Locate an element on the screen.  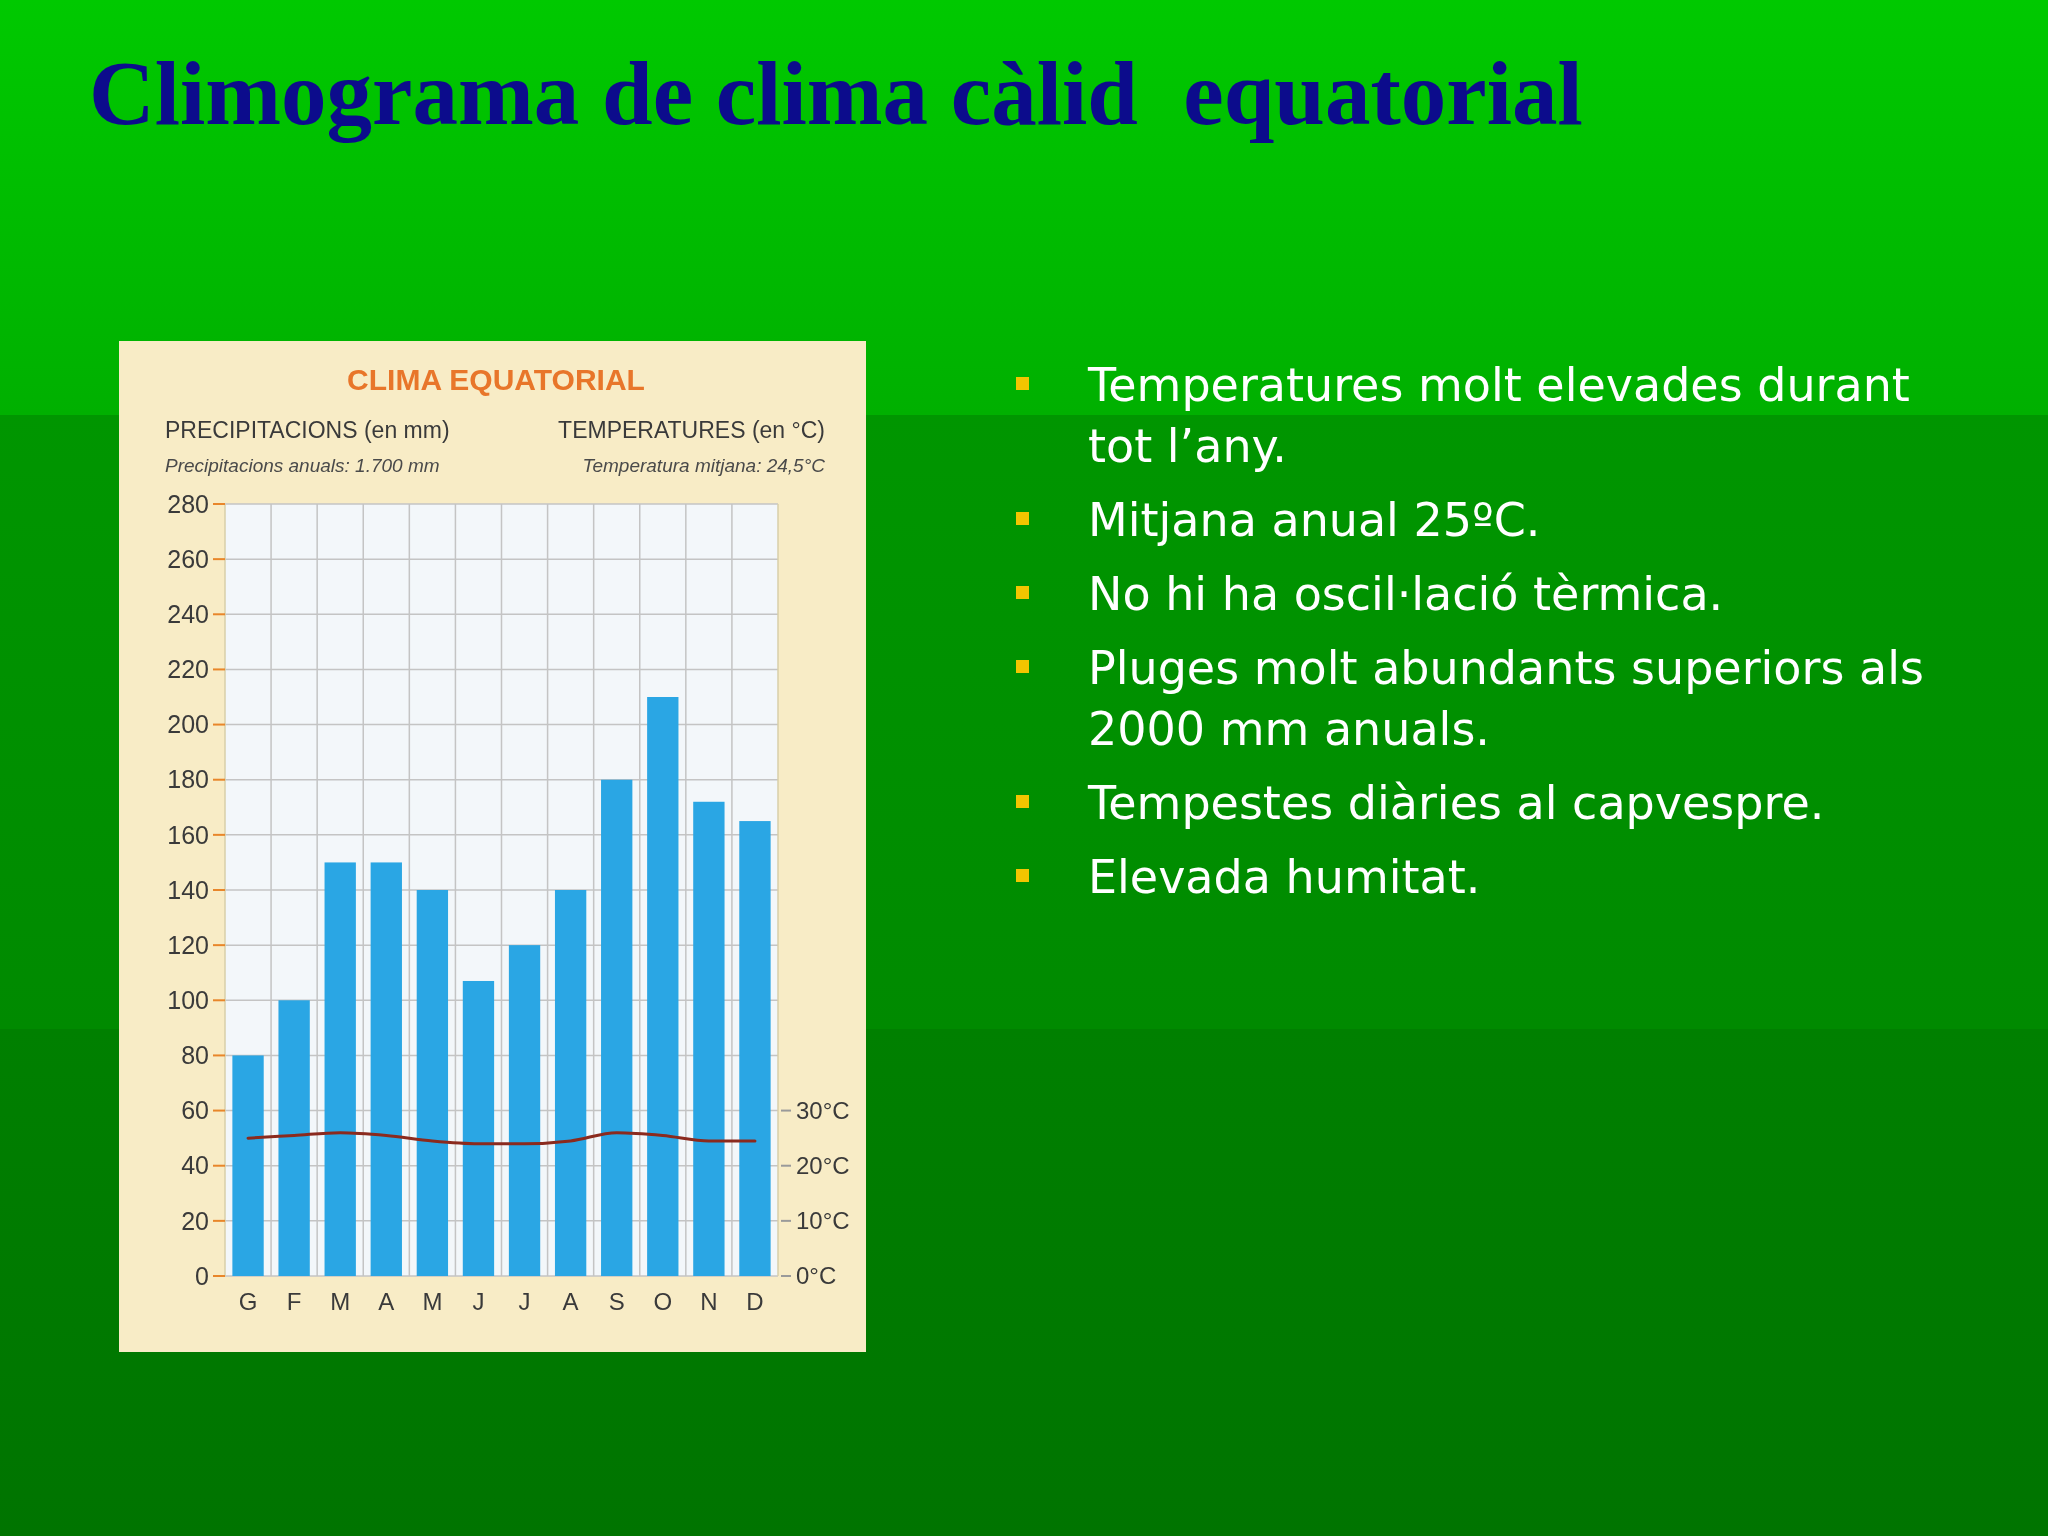
y-tick-label: 100 is located at coordinates (188, 1000).